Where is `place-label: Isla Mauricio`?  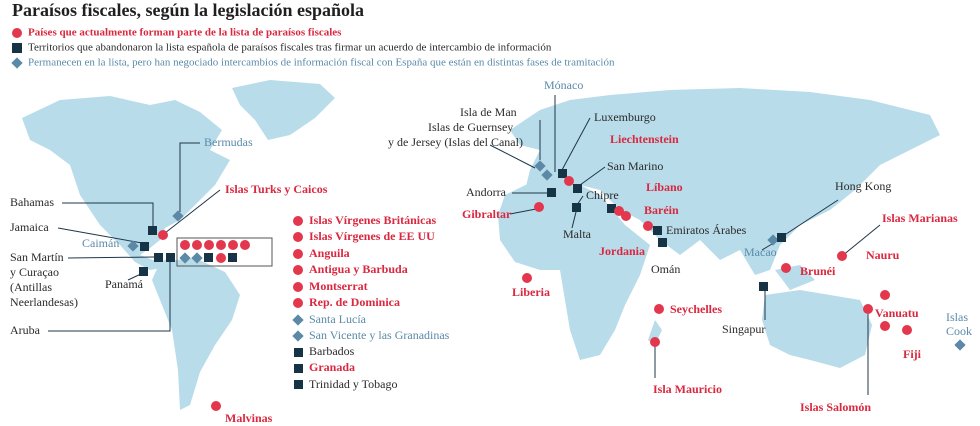 place-label: Isla Mauricio is located at coordinates (687, 389).